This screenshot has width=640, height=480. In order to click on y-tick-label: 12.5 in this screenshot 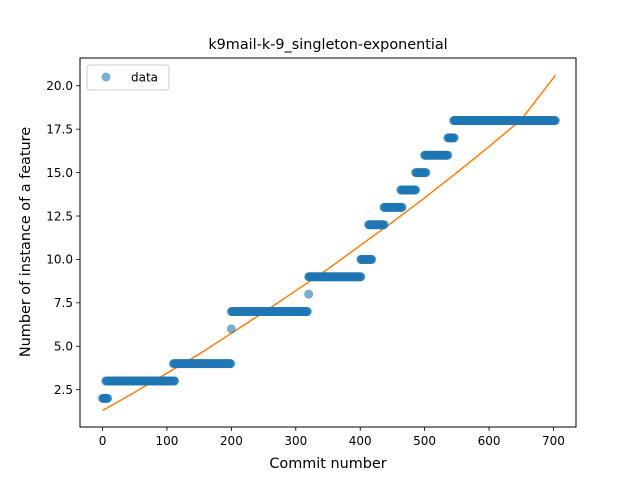, I will do `click(59, 216)`.